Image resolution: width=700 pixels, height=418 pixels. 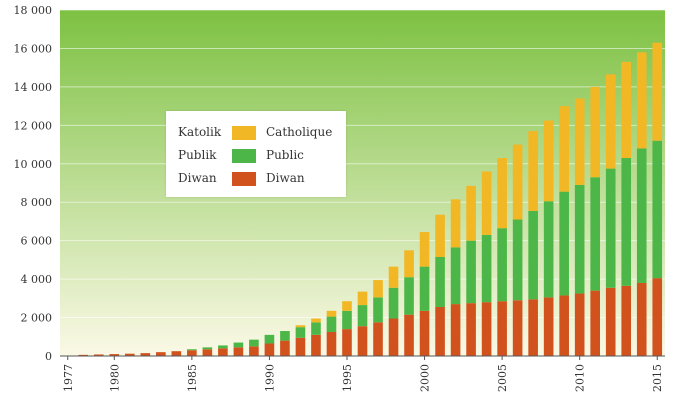 I want to click on x-tick-label: 1977, so click(x=68, y=378).